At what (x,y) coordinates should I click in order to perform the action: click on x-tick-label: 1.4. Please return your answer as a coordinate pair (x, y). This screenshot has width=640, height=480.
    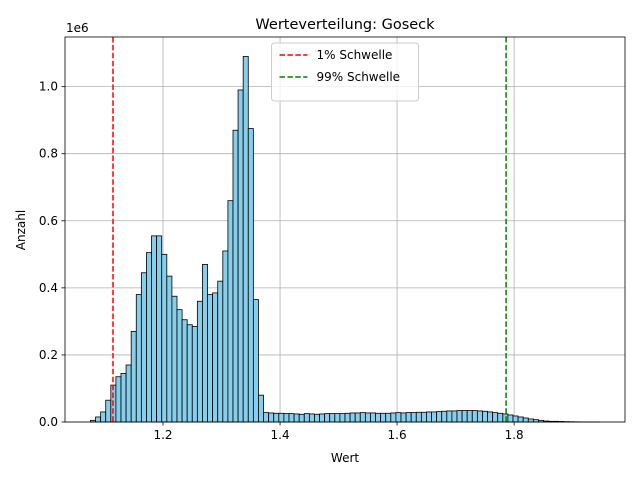
    Looking at the image, I should click on (280, 435).